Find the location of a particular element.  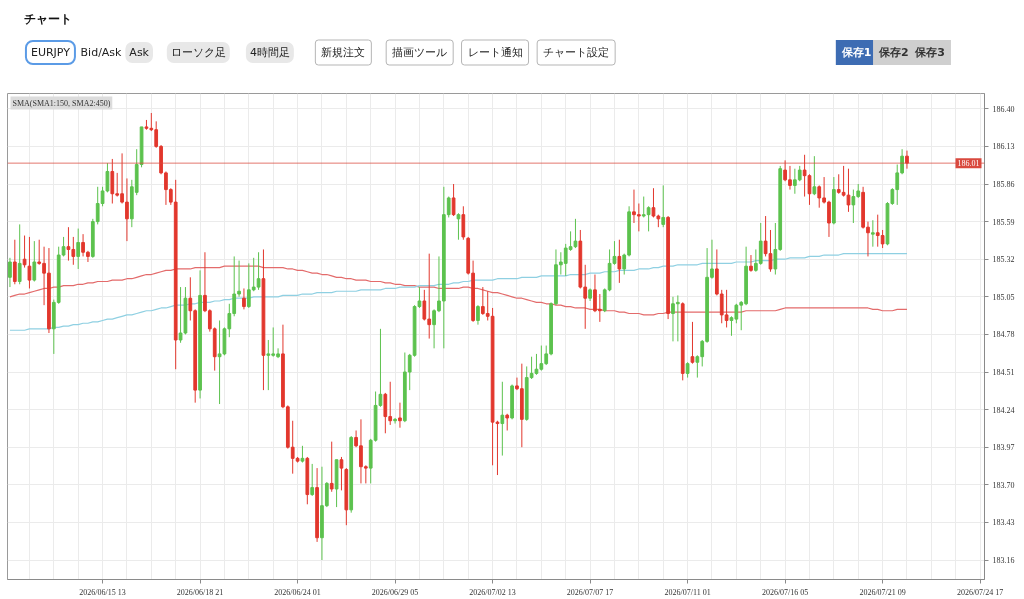

text: チャート設定 is located at coordinates (576, 52).